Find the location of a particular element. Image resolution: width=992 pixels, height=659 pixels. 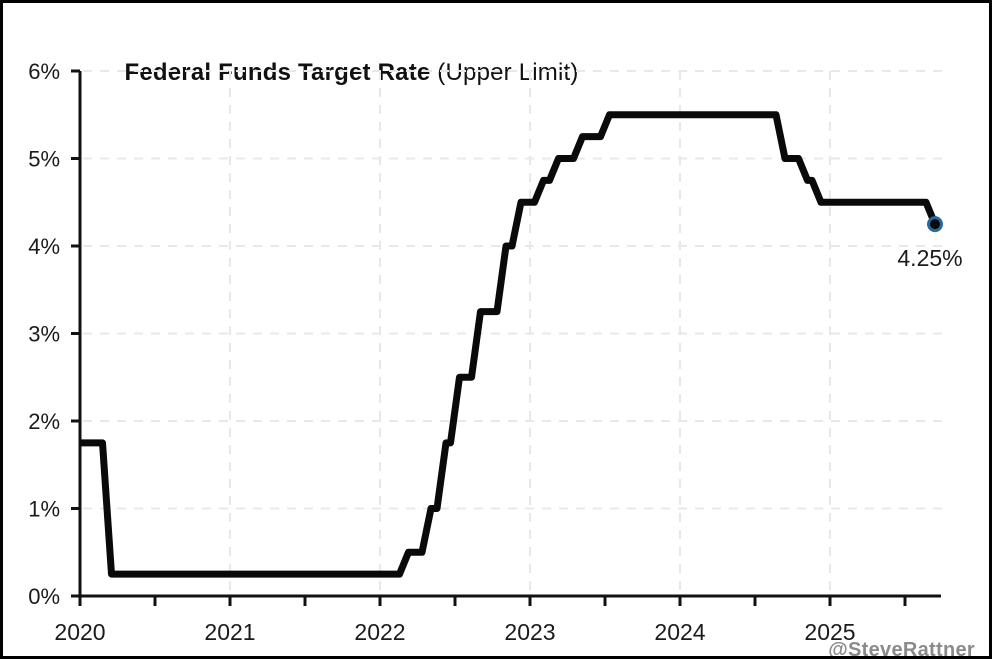

watermark-handle: @SteveRattner is located at coordinates (901, 649).